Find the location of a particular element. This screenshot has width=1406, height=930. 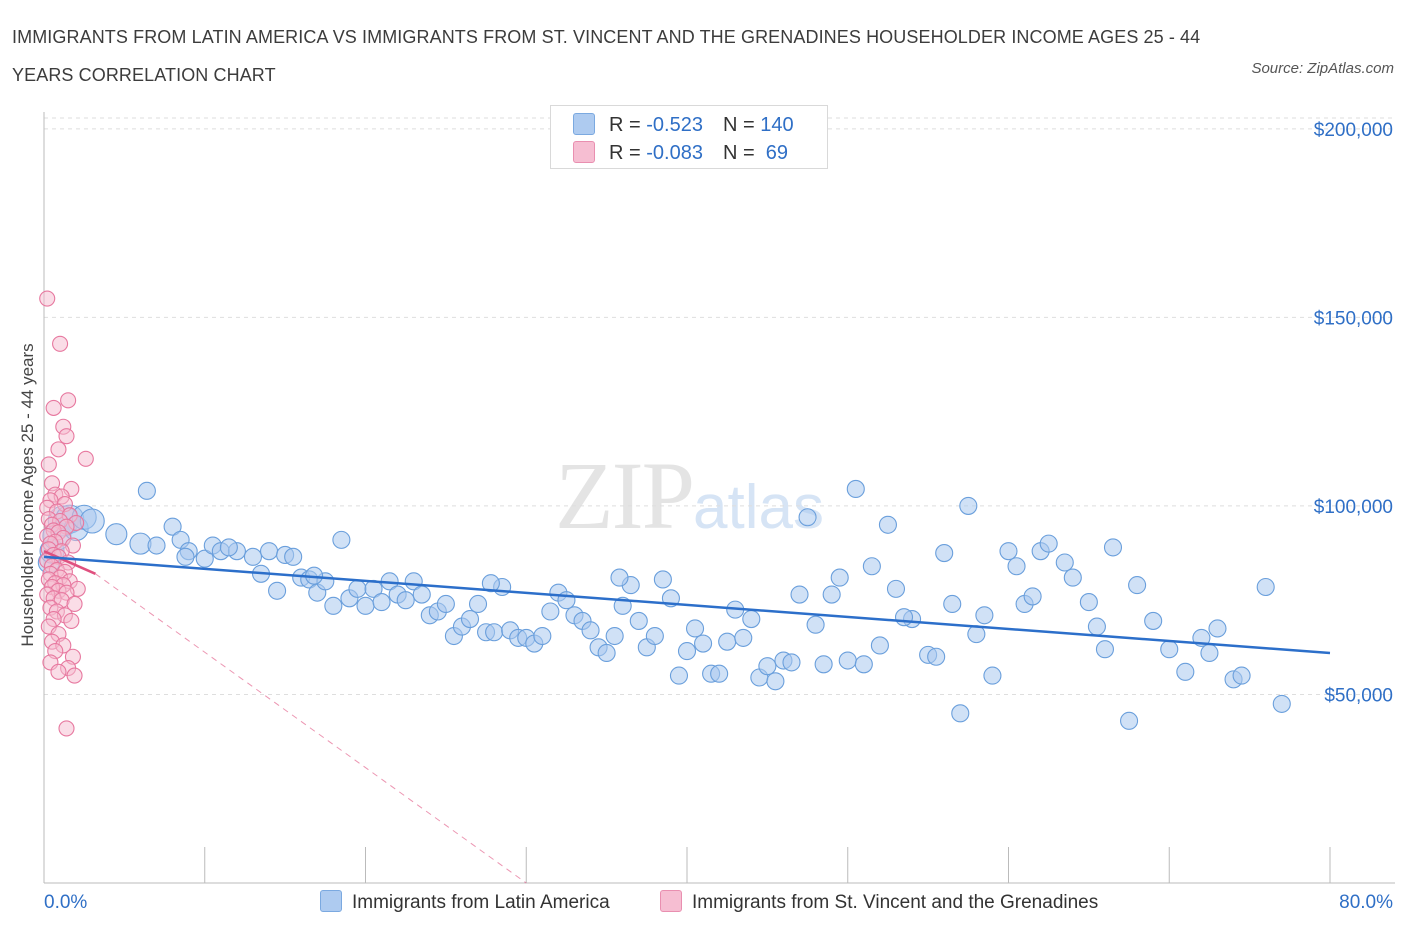

trend-line-latin-america-group is located at coordinates (687, 605).